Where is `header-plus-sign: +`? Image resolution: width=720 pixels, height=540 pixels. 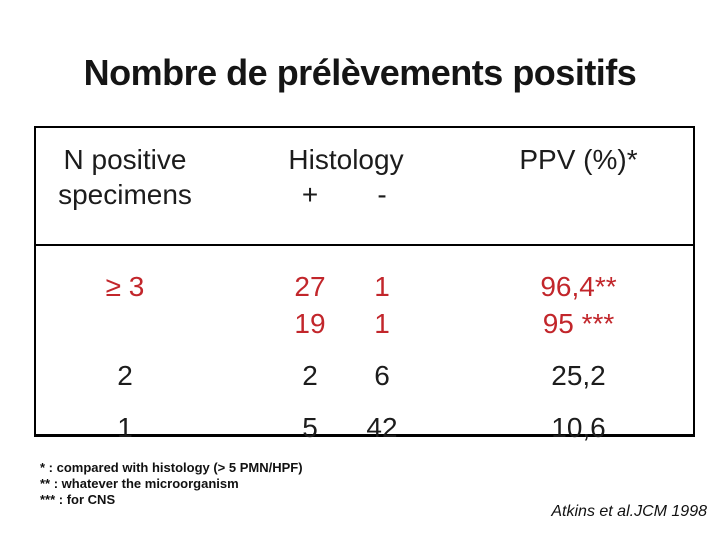
header-plus-sign: + is located at coordinates (310, 194).